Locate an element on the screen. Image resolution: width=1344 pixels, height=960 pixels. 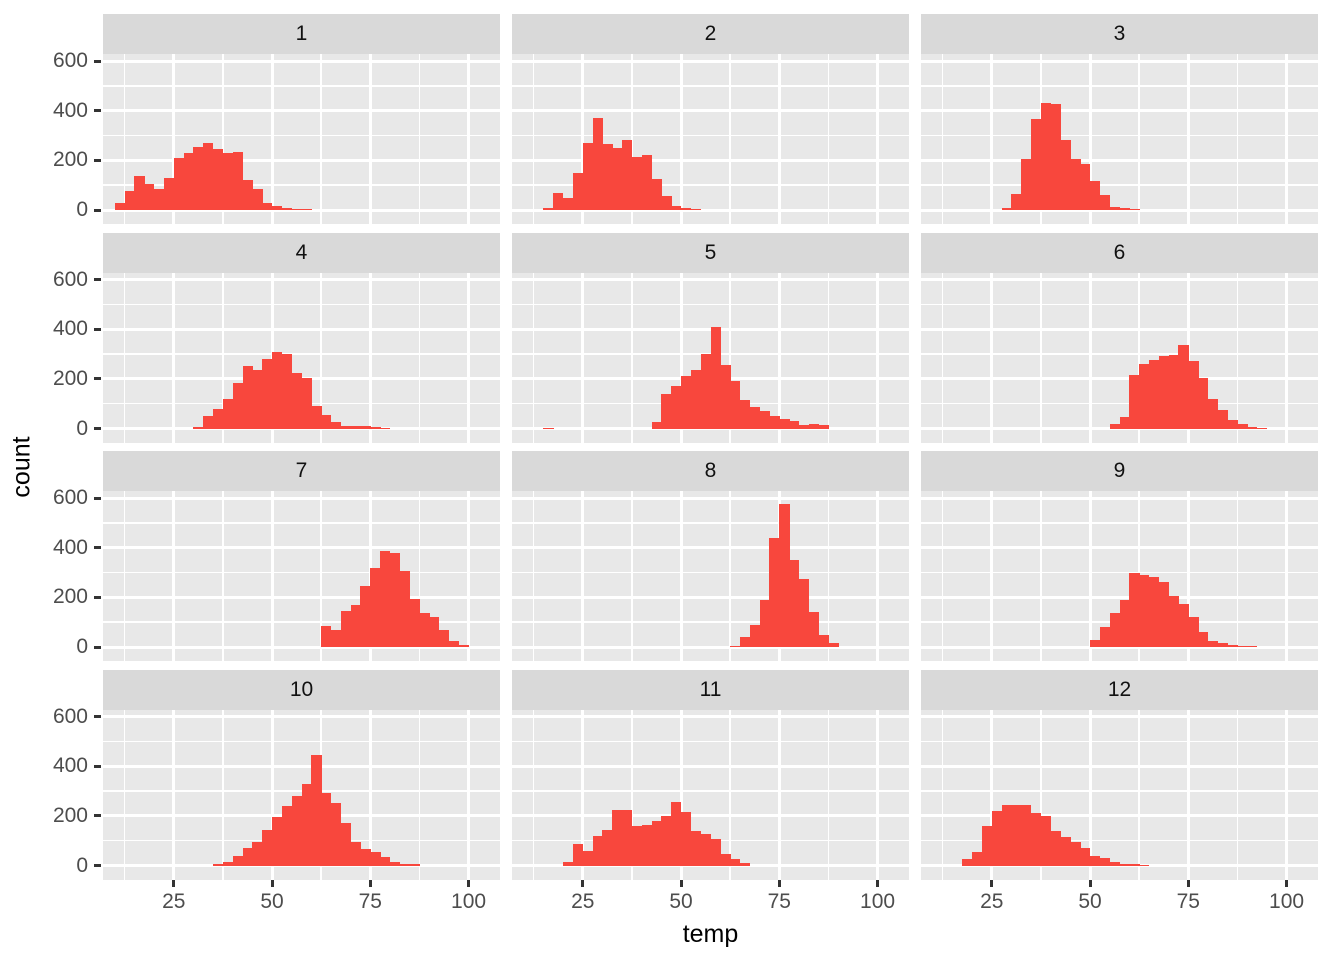
y-tick-label: 0 is located at coordinates (82, 865).